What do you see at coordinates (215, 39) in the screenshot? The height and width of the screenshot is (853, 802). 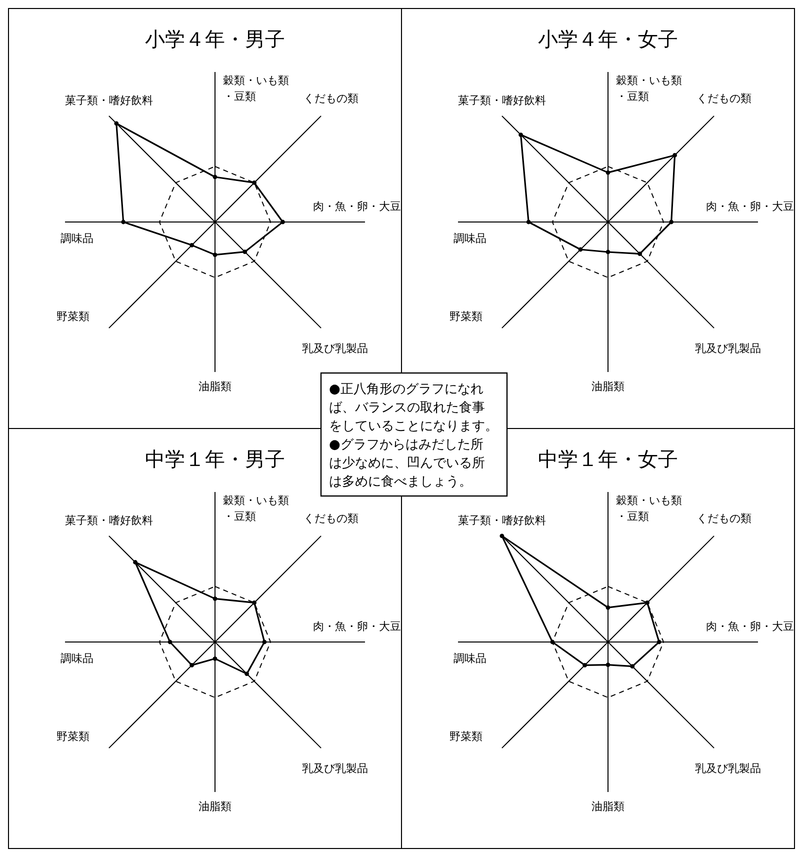 I see `chart-title: 小学４年・男子` at bounding box center [215, 39].